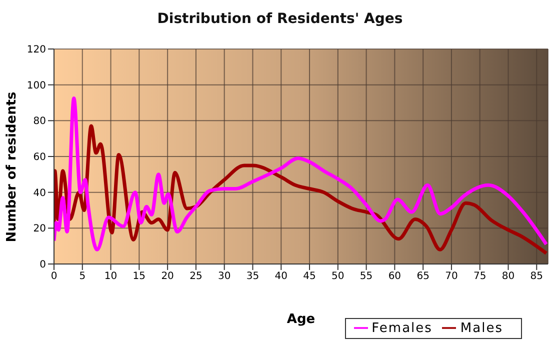 The height and width of the screenshot is (353, 560). What do you see at coordinates (537, 276) in the screenshot?
I see `x-tick-label: 85` at bounding box center [537, 276].